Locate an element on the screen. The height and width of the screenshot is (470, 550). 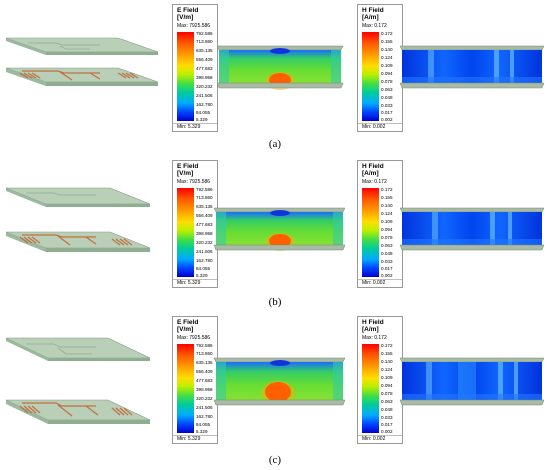
tick: 5.329 is located at coordinates (202, 431).